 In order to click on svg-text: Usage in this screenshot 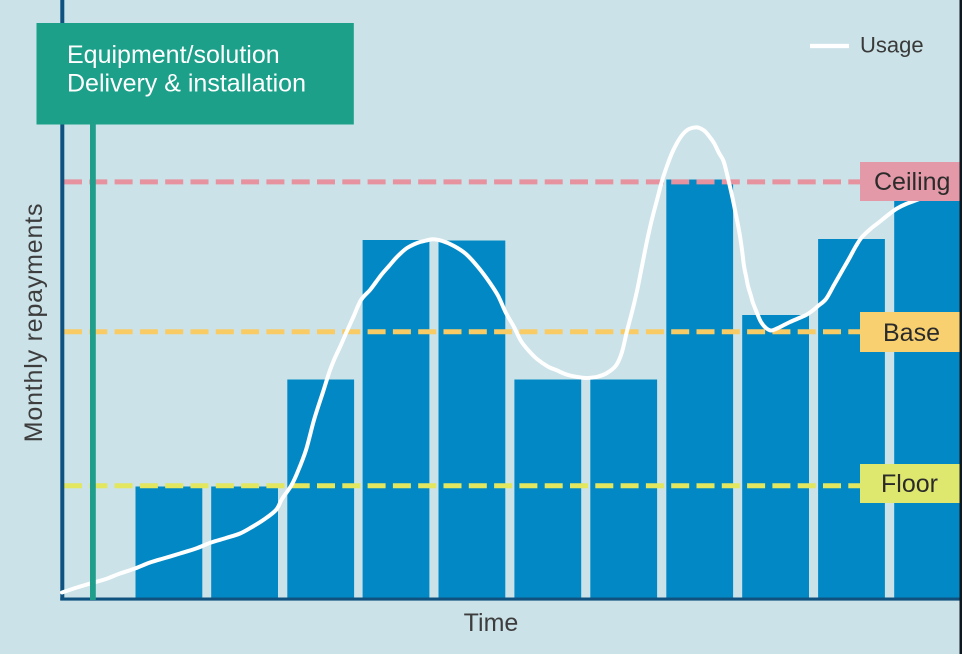, I will do `click(892, 45)`.